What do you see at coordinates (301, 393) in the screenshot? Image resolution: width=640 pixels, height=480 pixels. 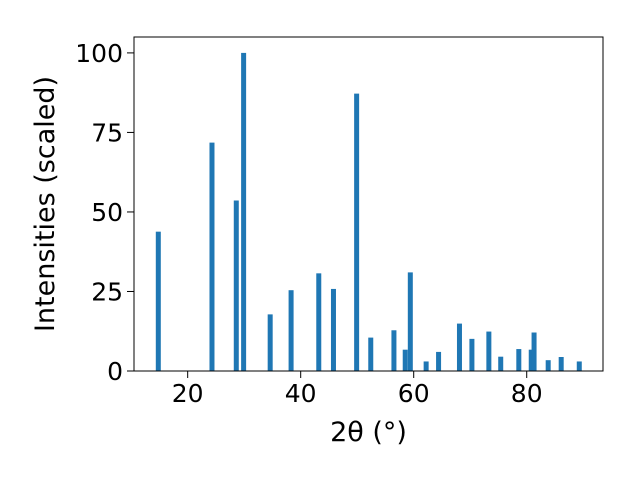 I see `x-tick-label: 40` at bounding box center [301, 393].